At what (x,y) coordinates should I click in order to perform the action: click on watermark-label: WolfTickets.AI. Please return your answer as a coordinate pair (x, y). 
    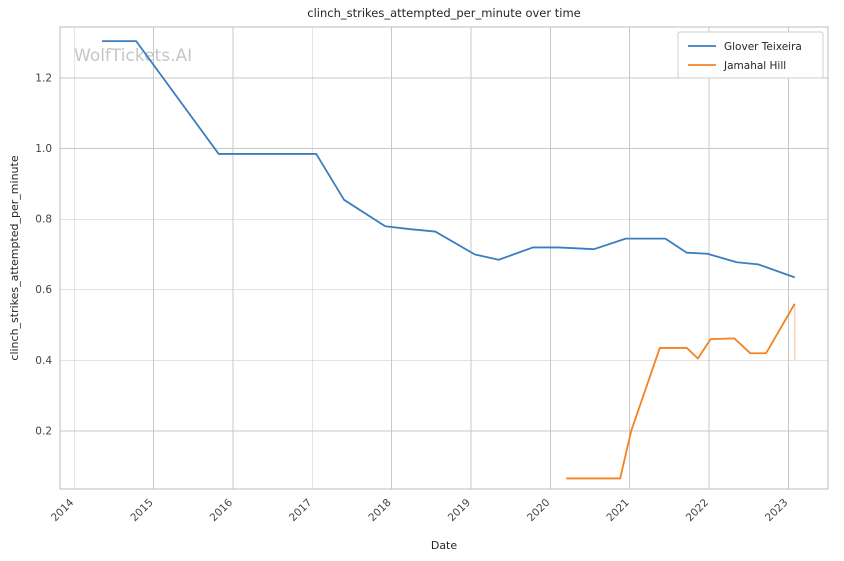
    Looking at the image, I should click on (133, 56).